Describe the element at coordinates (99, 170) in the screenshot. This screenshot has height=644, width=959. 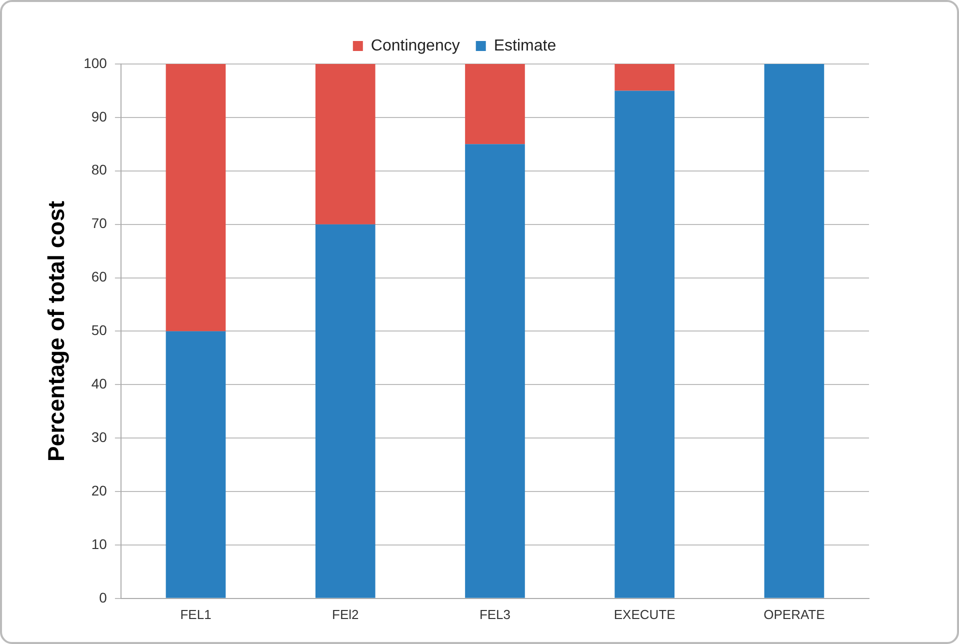
I see `y-tick-label: 80` at that location.